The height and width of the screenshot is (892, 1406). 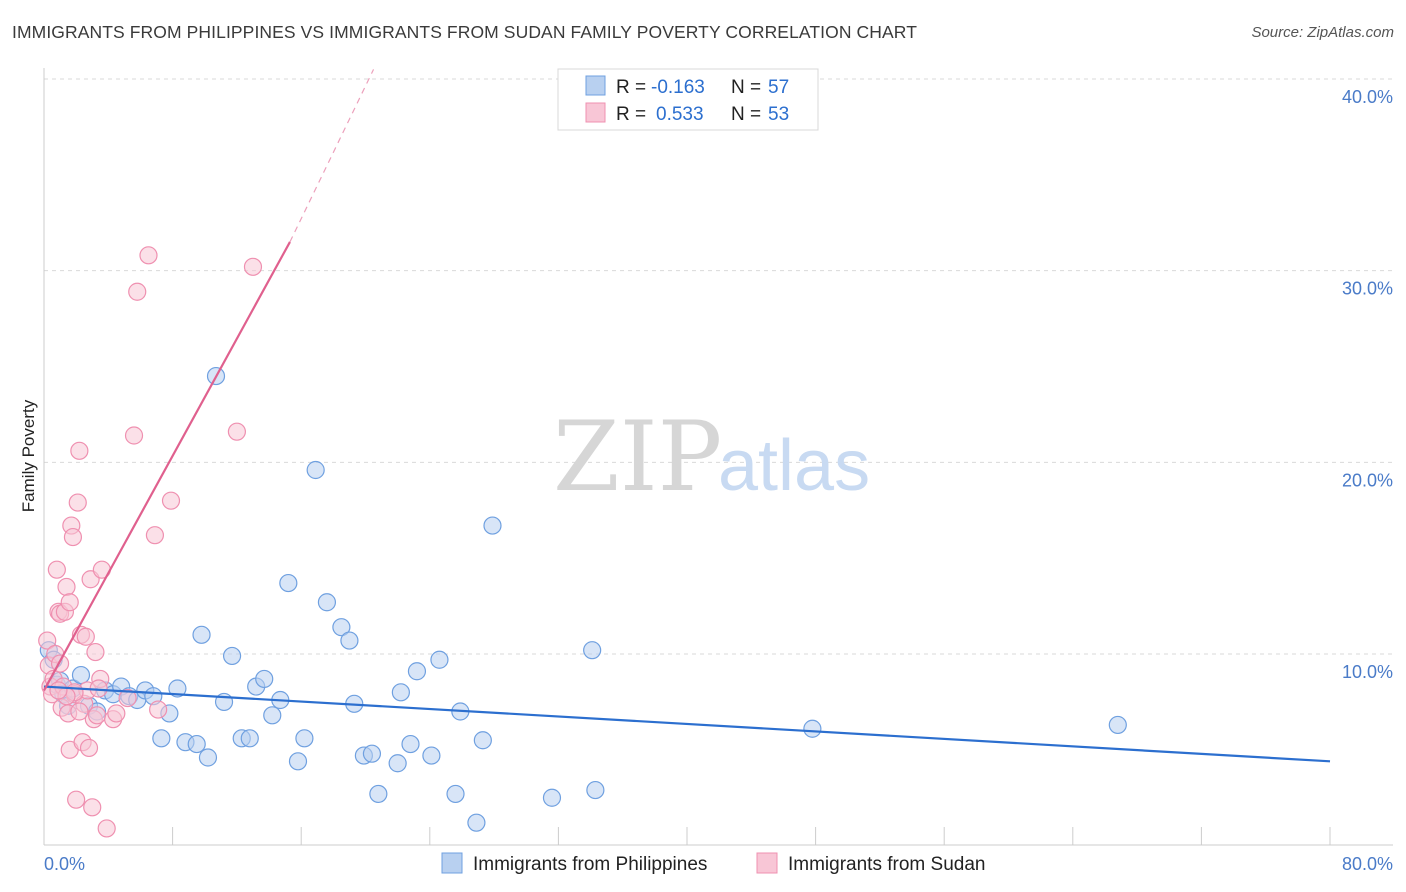 What do you see at coordinates (746, 87) in the screenshot?
I see `stats-n-label-philippines: N =` at bounding box center [746, 87].